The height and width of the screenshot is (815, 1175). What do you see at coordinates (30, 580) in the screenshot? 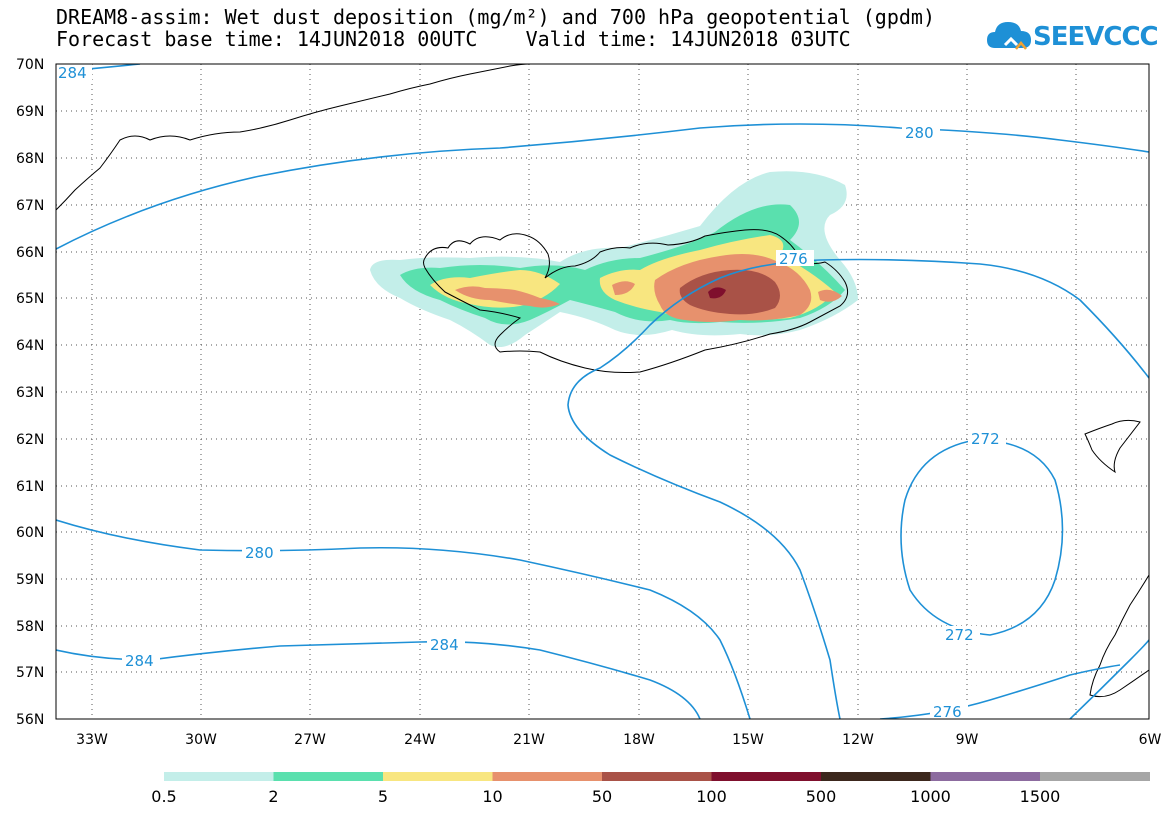
I see `lat-tick-label: 59N` at bounding box center [30, 580].